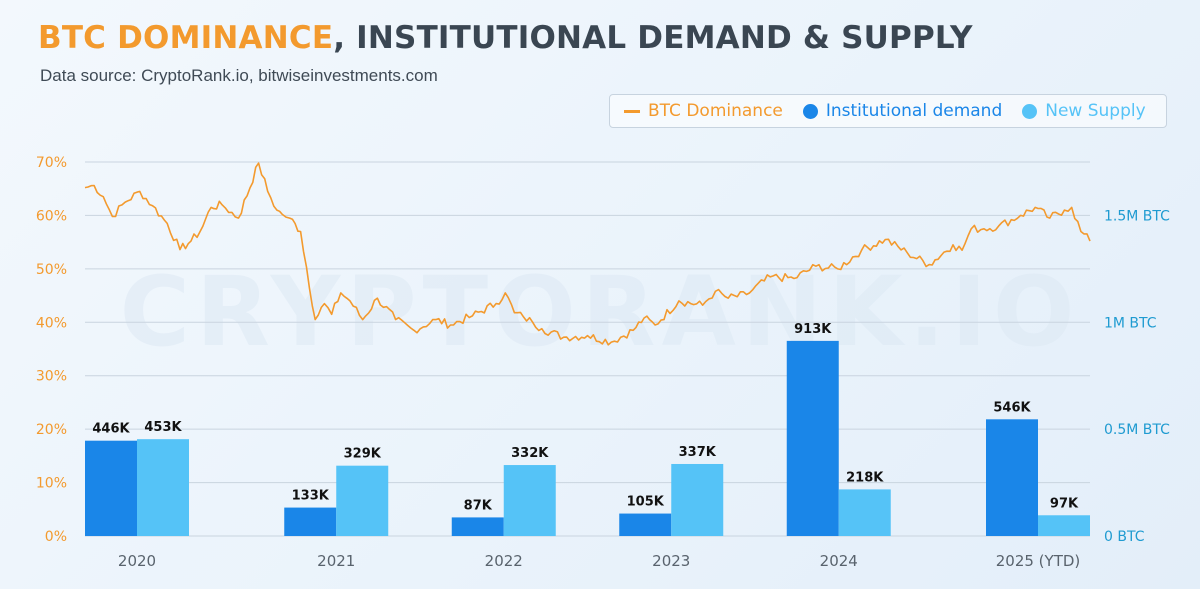  What do you see at coordinates (1012, 407) in the screenshot?
I see `data-label-institutional: 546K` at bounding box center [1012, 407].